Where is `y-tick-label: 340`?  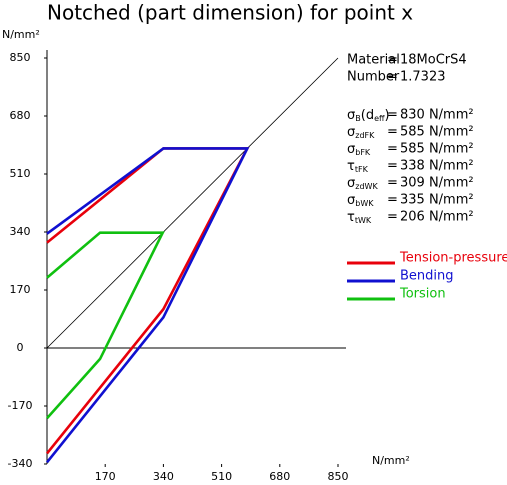
y-tick-label: 340 is located at coordinates (20, 231).